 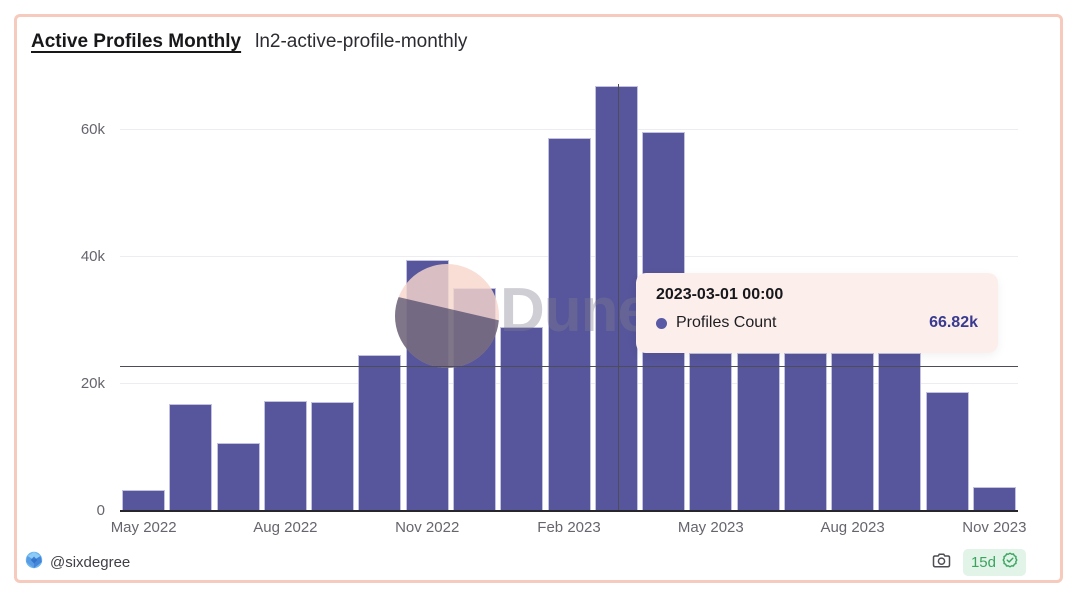 I want to click on crosshair-horizontal, so click(x=569, y=366).